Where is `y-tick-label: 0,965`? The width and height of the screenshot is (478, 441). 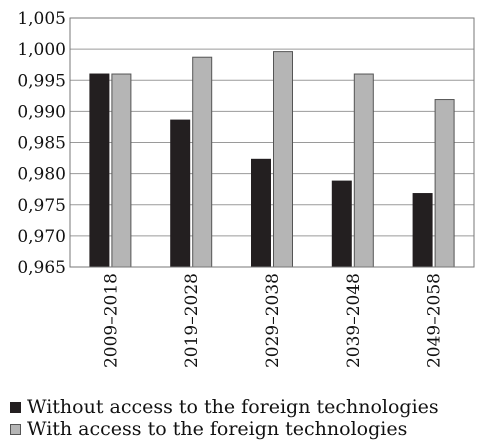 y-tick-label: 0,965 is located at coordinates (41, 268).